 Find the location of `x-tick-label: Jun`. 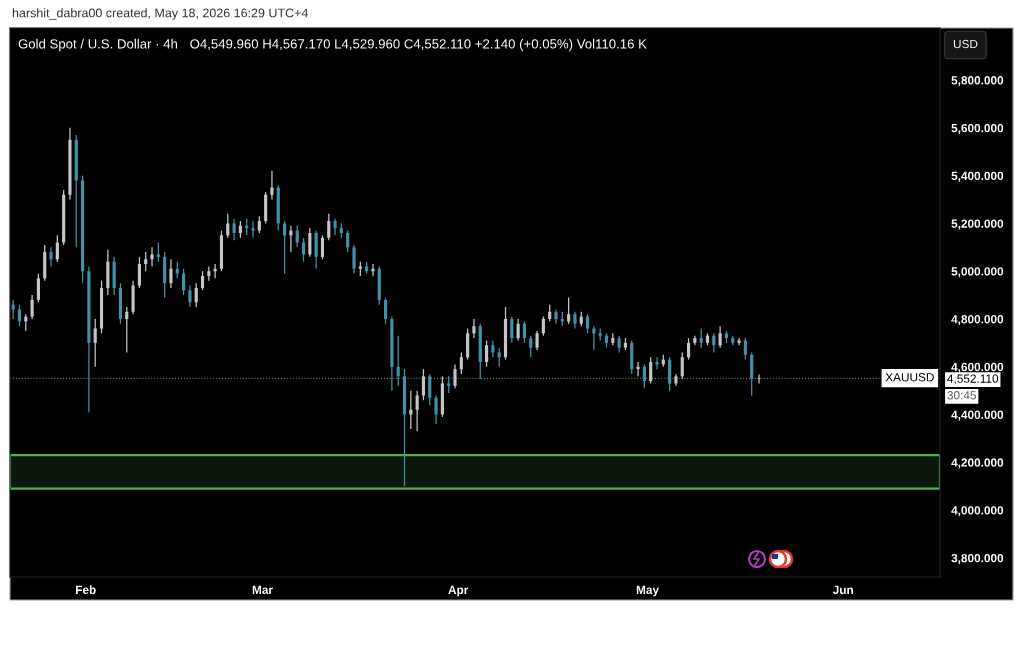

x-tick-label: Jun is located at coordinates (842, 589).